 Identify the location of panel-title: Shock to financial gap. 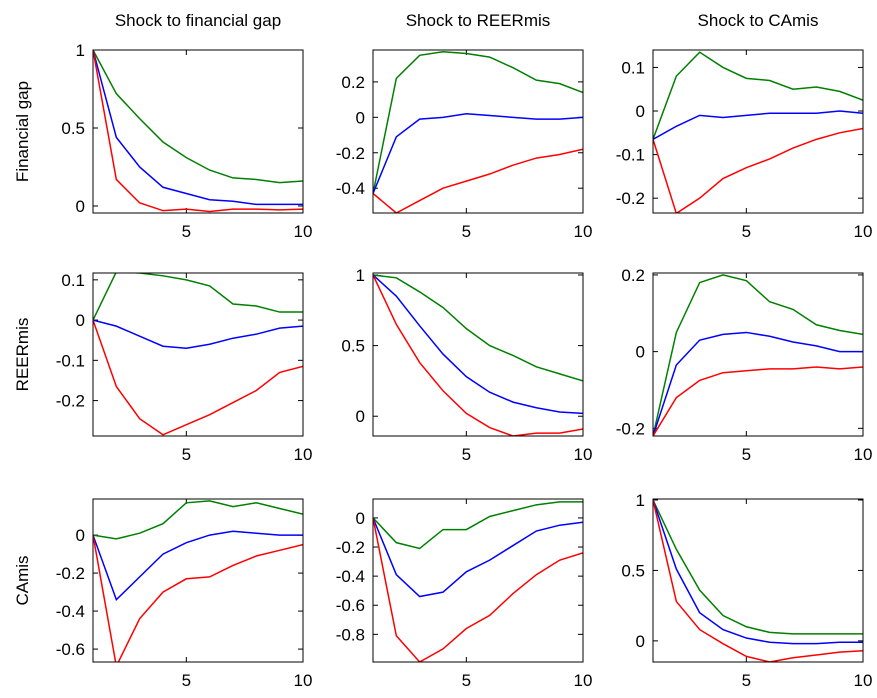
(198, 20).